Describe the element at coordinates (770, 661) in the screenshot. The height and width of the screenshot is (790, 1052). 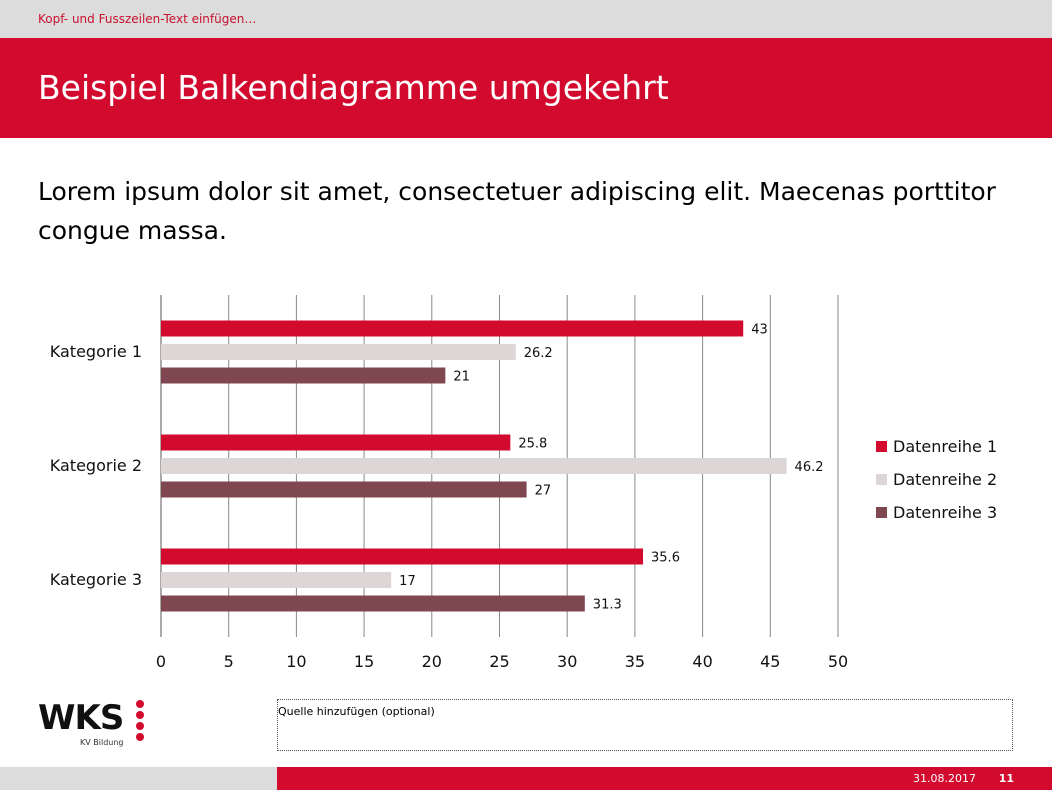
I see `x-tick-label: 45` at that location.